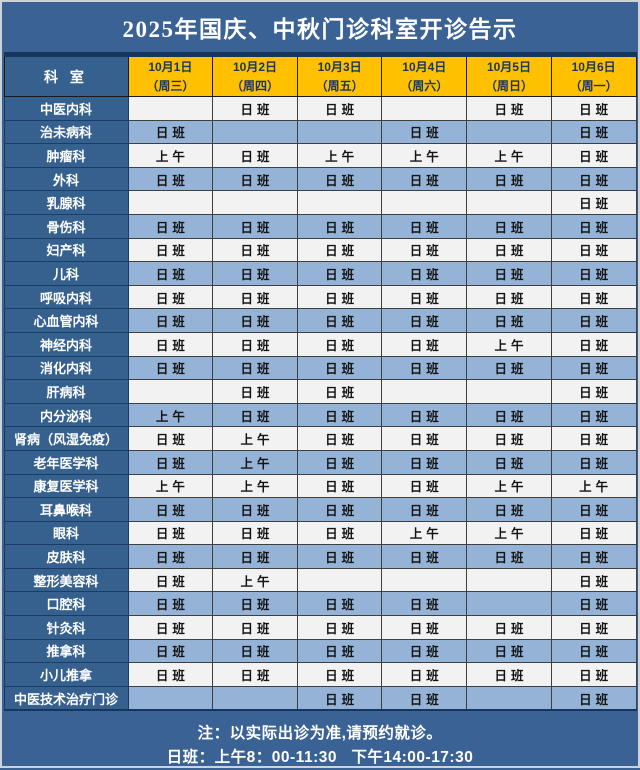  I want to click on dept-label: 儿科, so click(66, 273).